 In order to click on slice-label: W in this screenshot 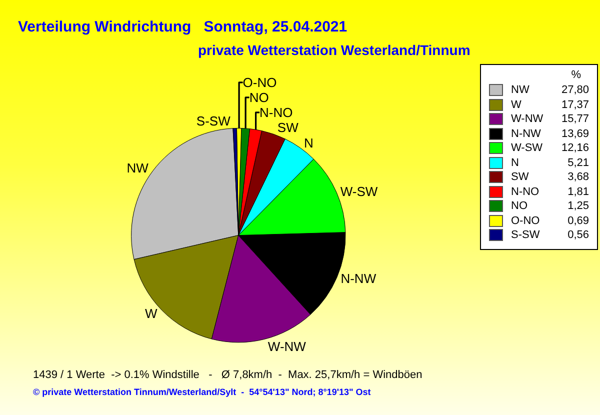, I will do `click(151, 314)`.